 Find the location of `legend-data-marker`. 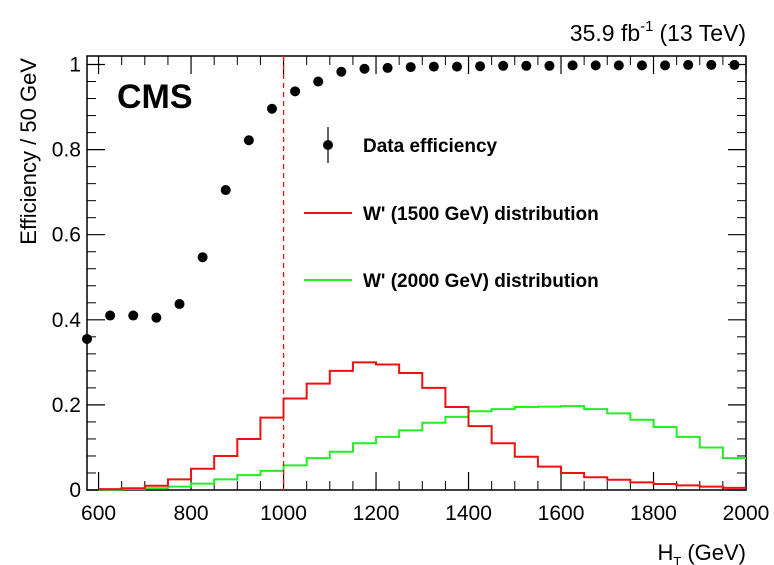

legend-data-marker is located at coordinates (328, 145).